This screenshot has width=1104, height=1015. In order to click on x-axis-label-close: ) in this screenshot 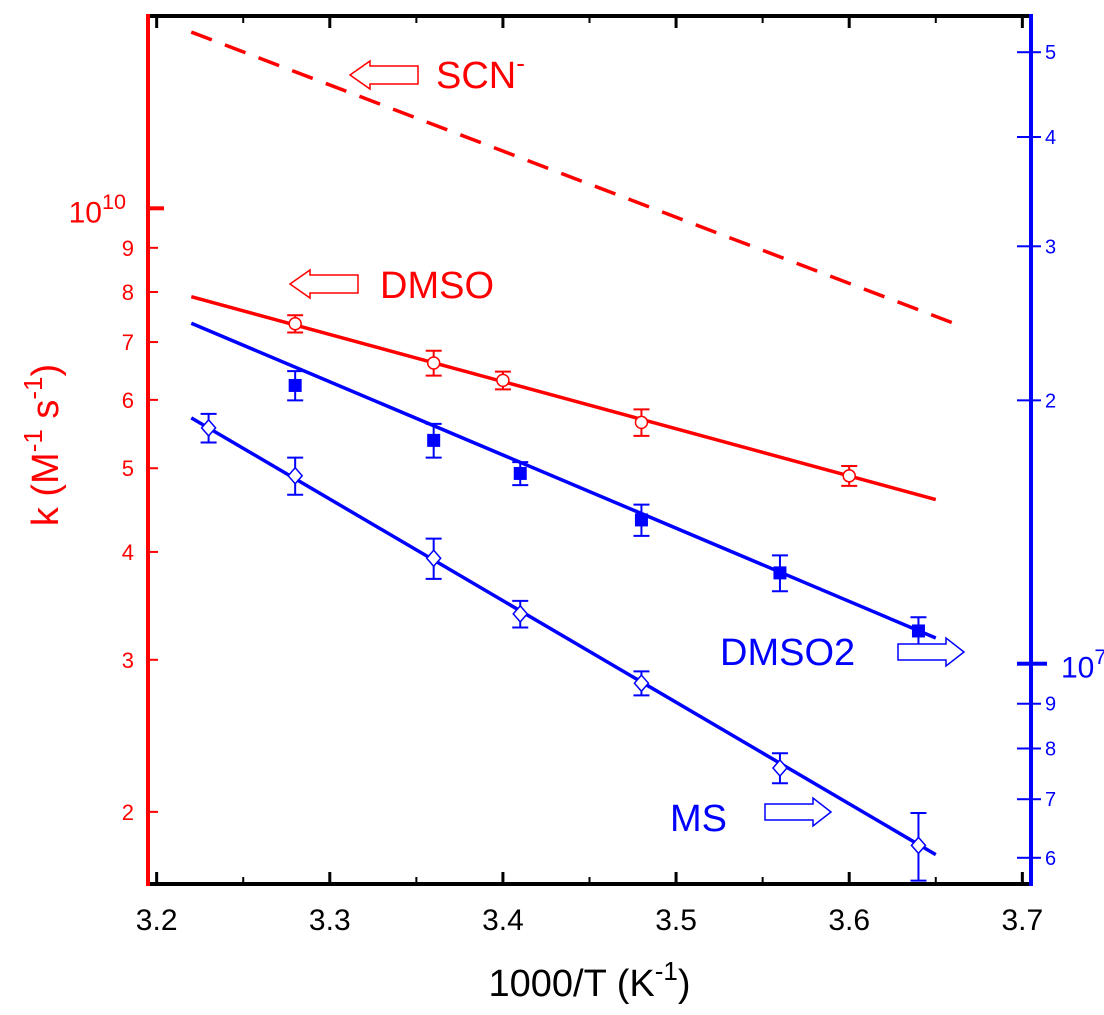, I will do `click(684, 984)`.